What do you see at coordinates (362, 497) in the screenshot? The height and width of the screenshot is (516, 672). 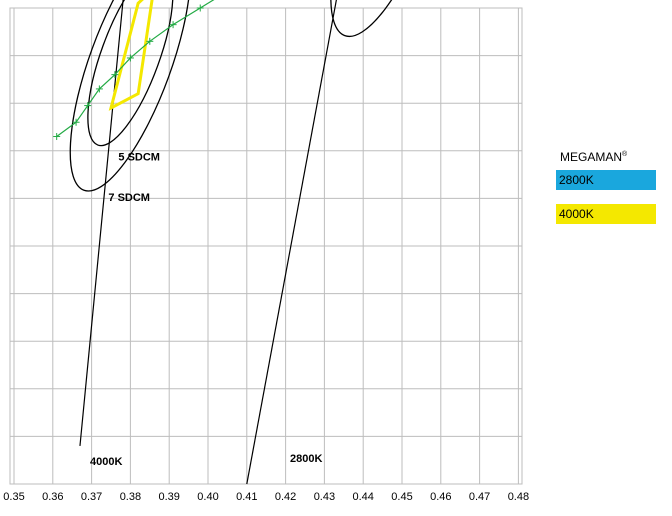 I see `x-tick-label: 0.44` at bounding box center [362, 497].